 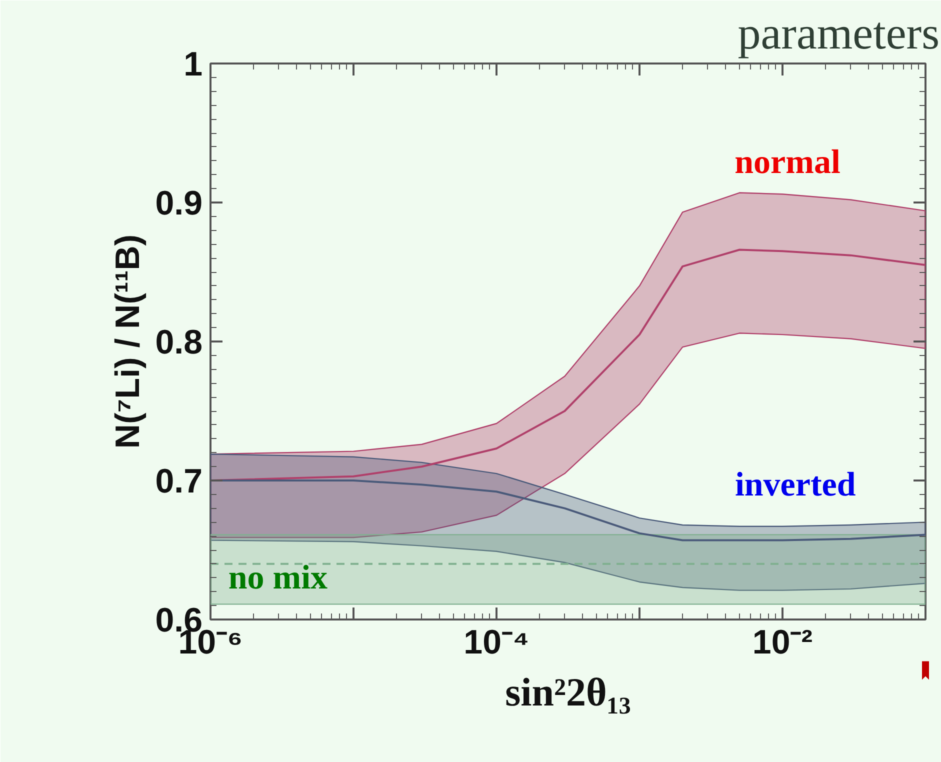 I want to click on y-tick-label: 0.9, so click(x=178, y=203).